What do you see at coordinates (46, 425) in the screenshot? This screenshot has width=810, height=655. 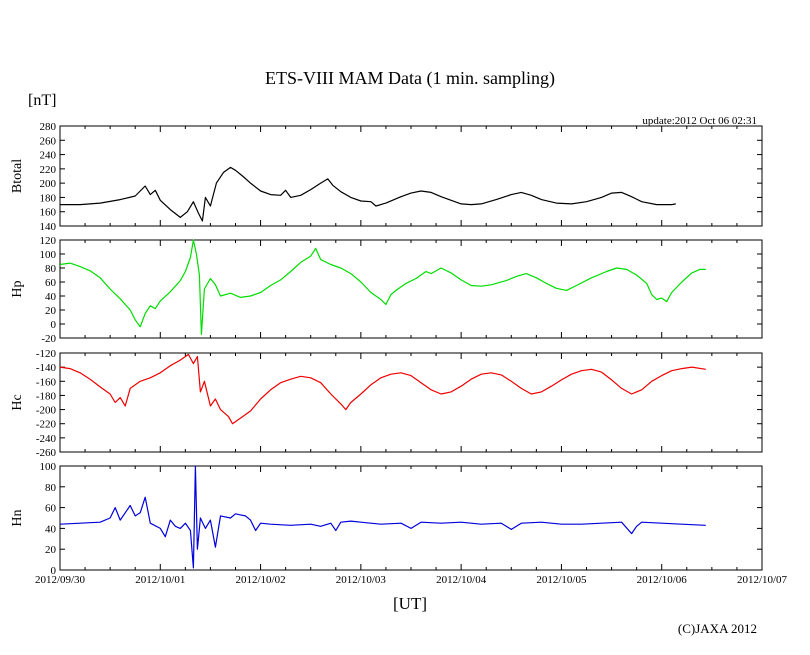 I see `y-tick-label: -220` at bounding box center [46, 425].